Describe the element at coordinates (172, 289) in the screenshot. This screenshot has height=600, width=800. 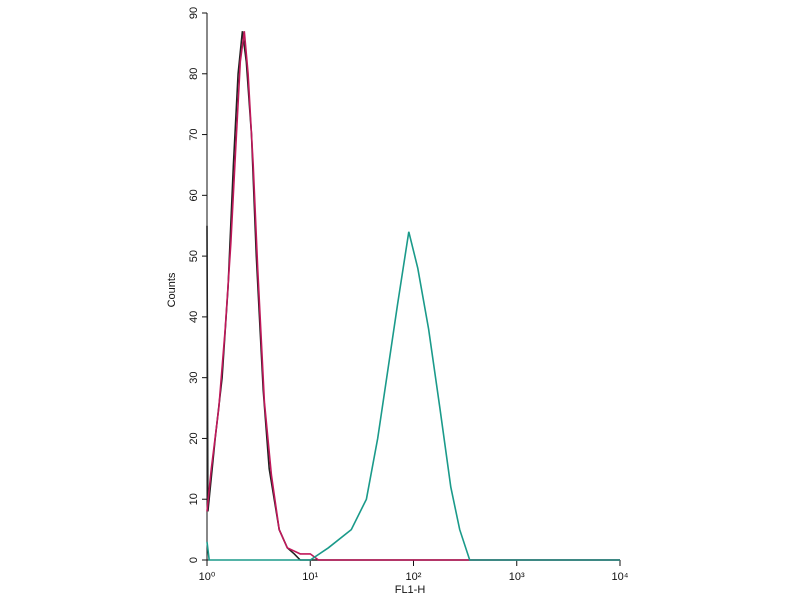
I see `y-axis-label: Counts` at that location.